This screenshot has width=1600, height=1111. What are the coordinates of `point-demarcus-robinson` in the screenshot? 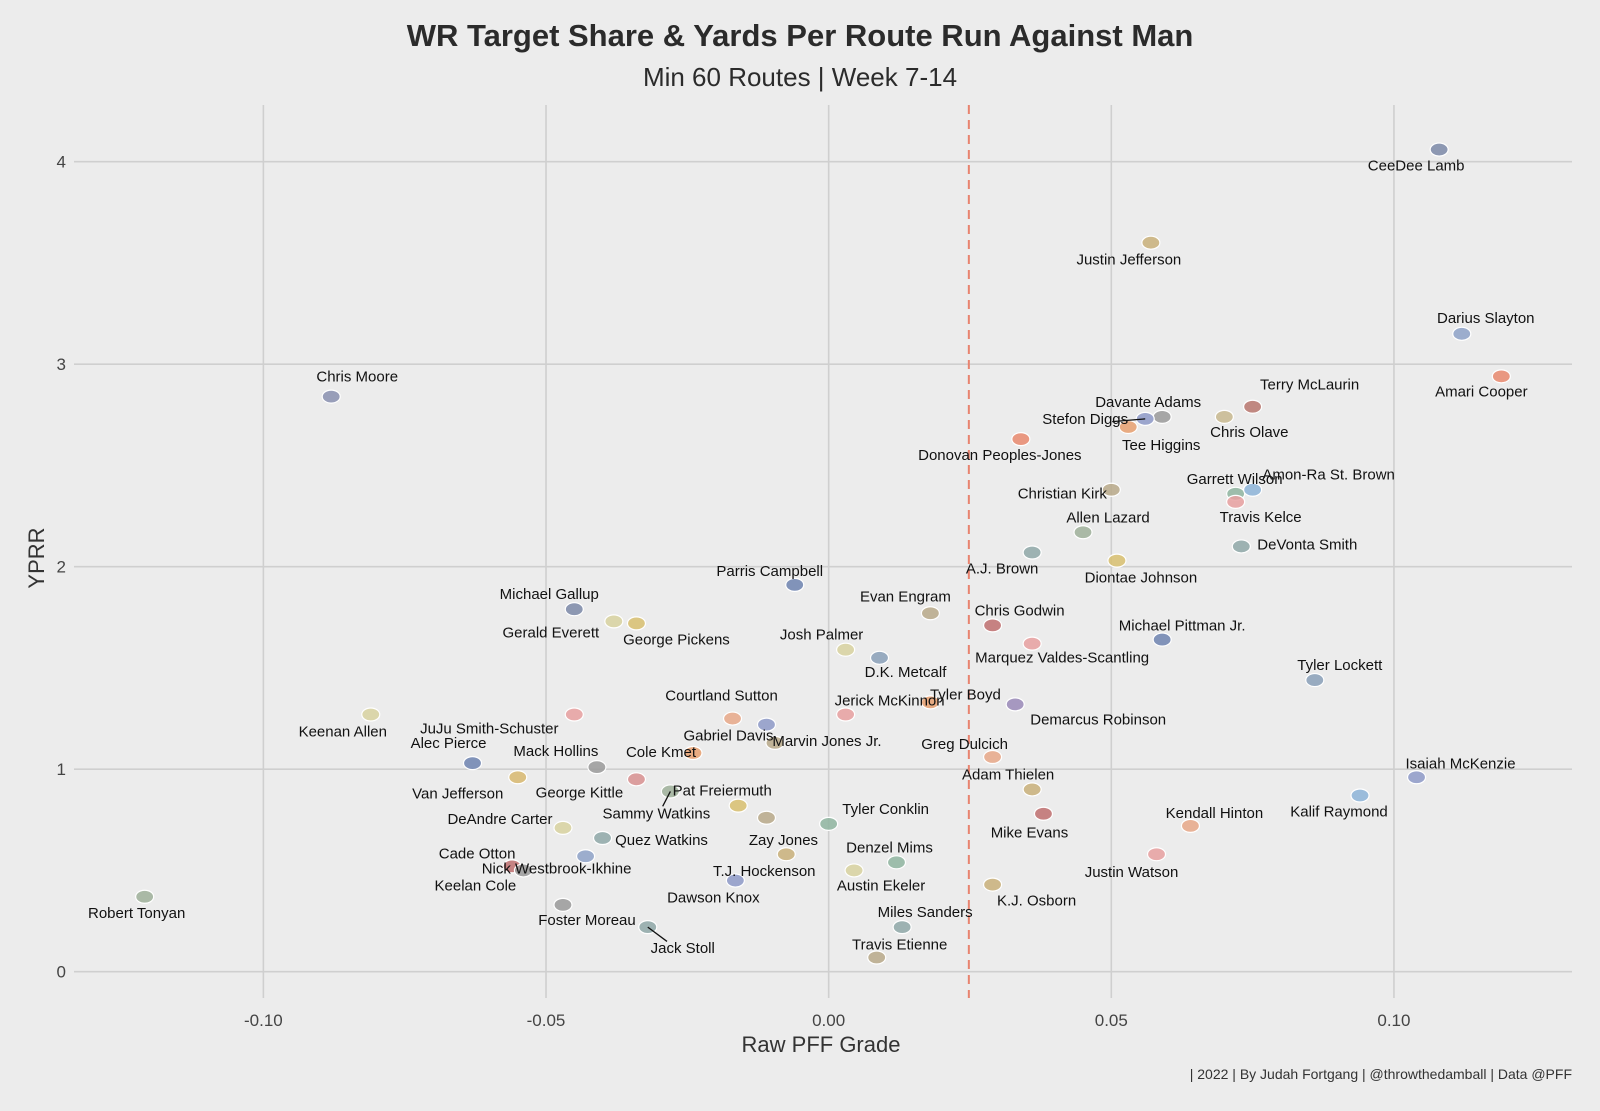 It's located at (1015, 704).